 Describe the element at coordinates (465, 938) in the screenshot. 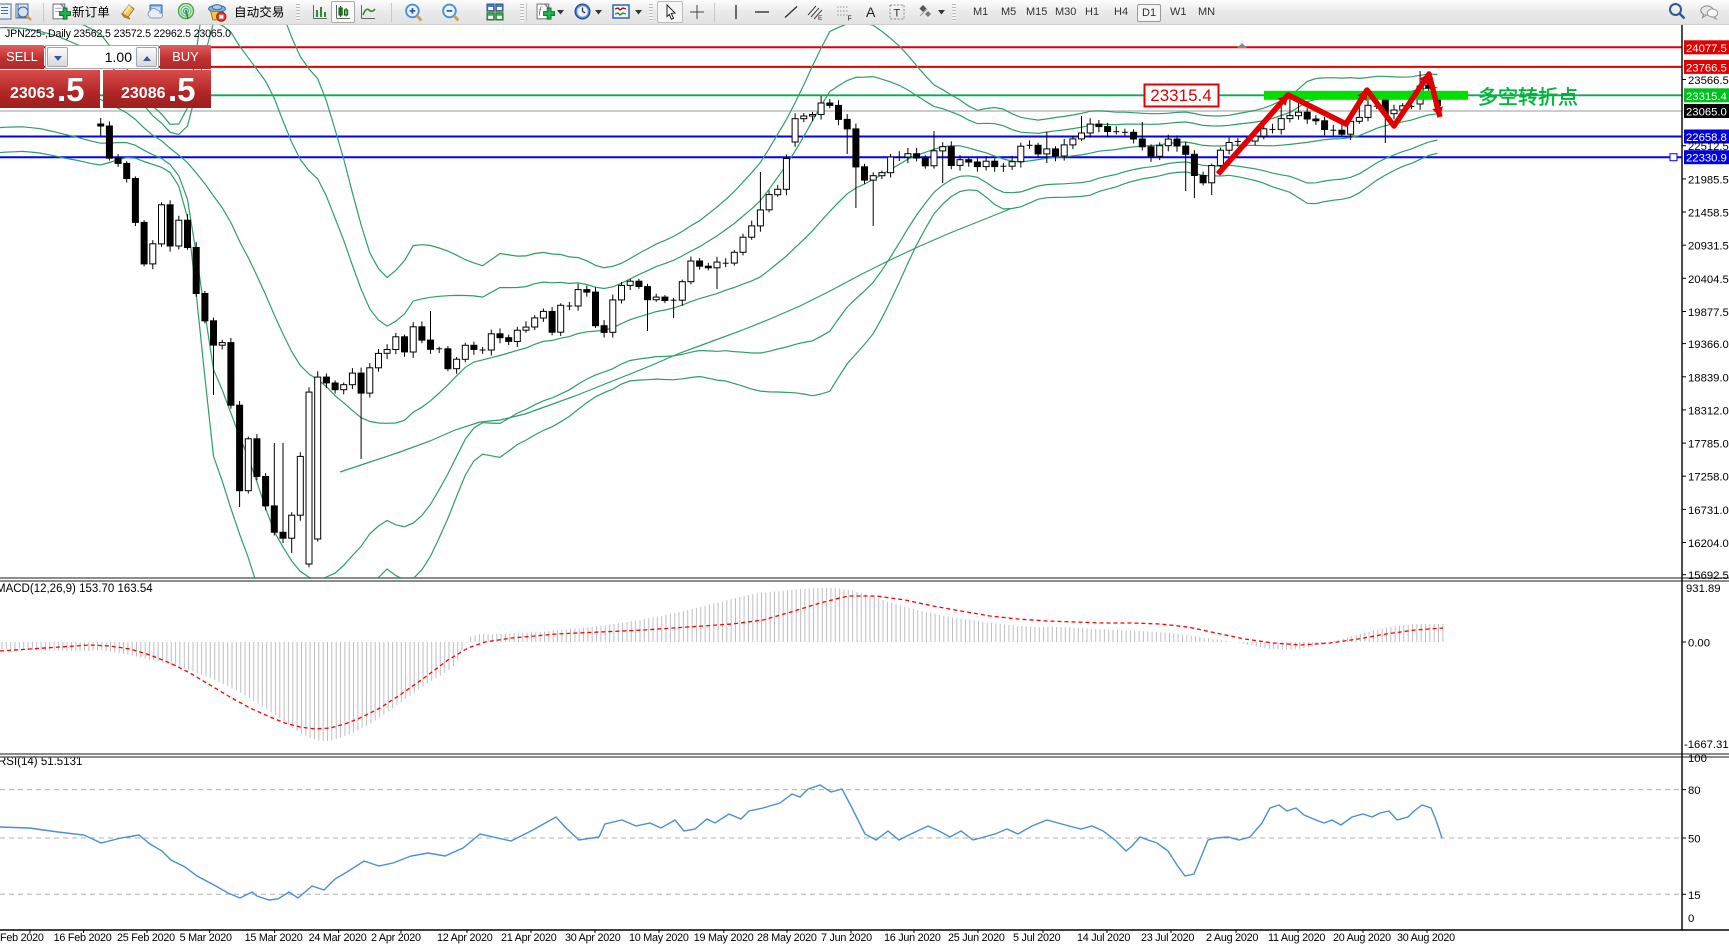

I see `svg-text: 12 Apr 2020` at that location.